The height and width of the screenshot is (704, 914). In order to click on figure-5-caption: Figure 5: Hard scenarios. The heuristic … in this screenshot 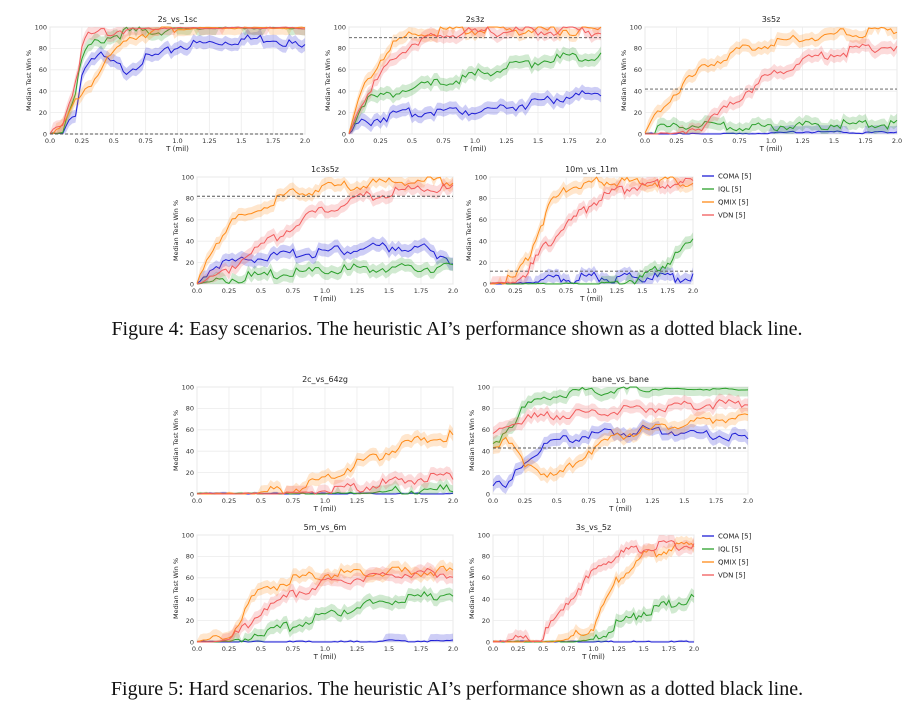, I will do `click(457, 689)`.